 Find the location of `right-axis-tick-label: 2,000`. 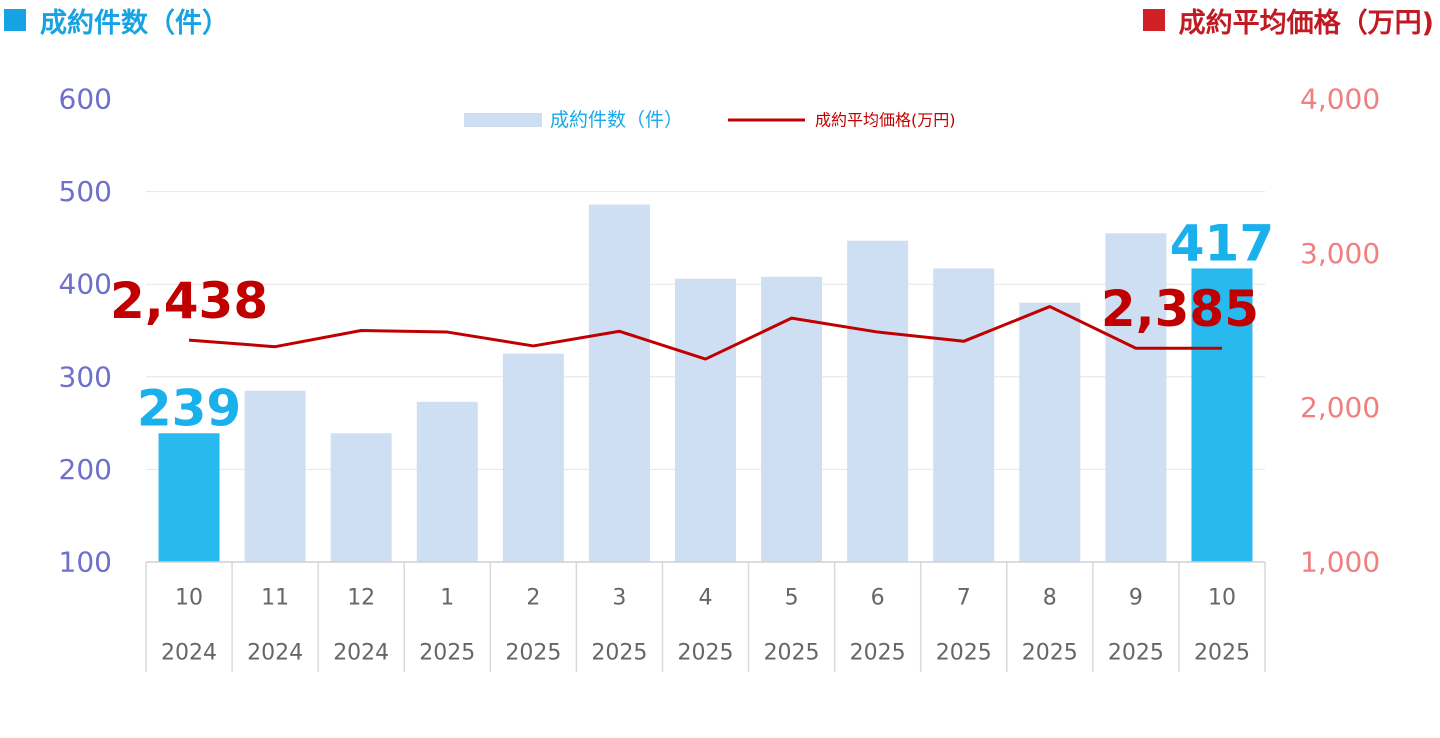

right-axis-tick-label: 2,000 is located at coordinates (1340, 407).